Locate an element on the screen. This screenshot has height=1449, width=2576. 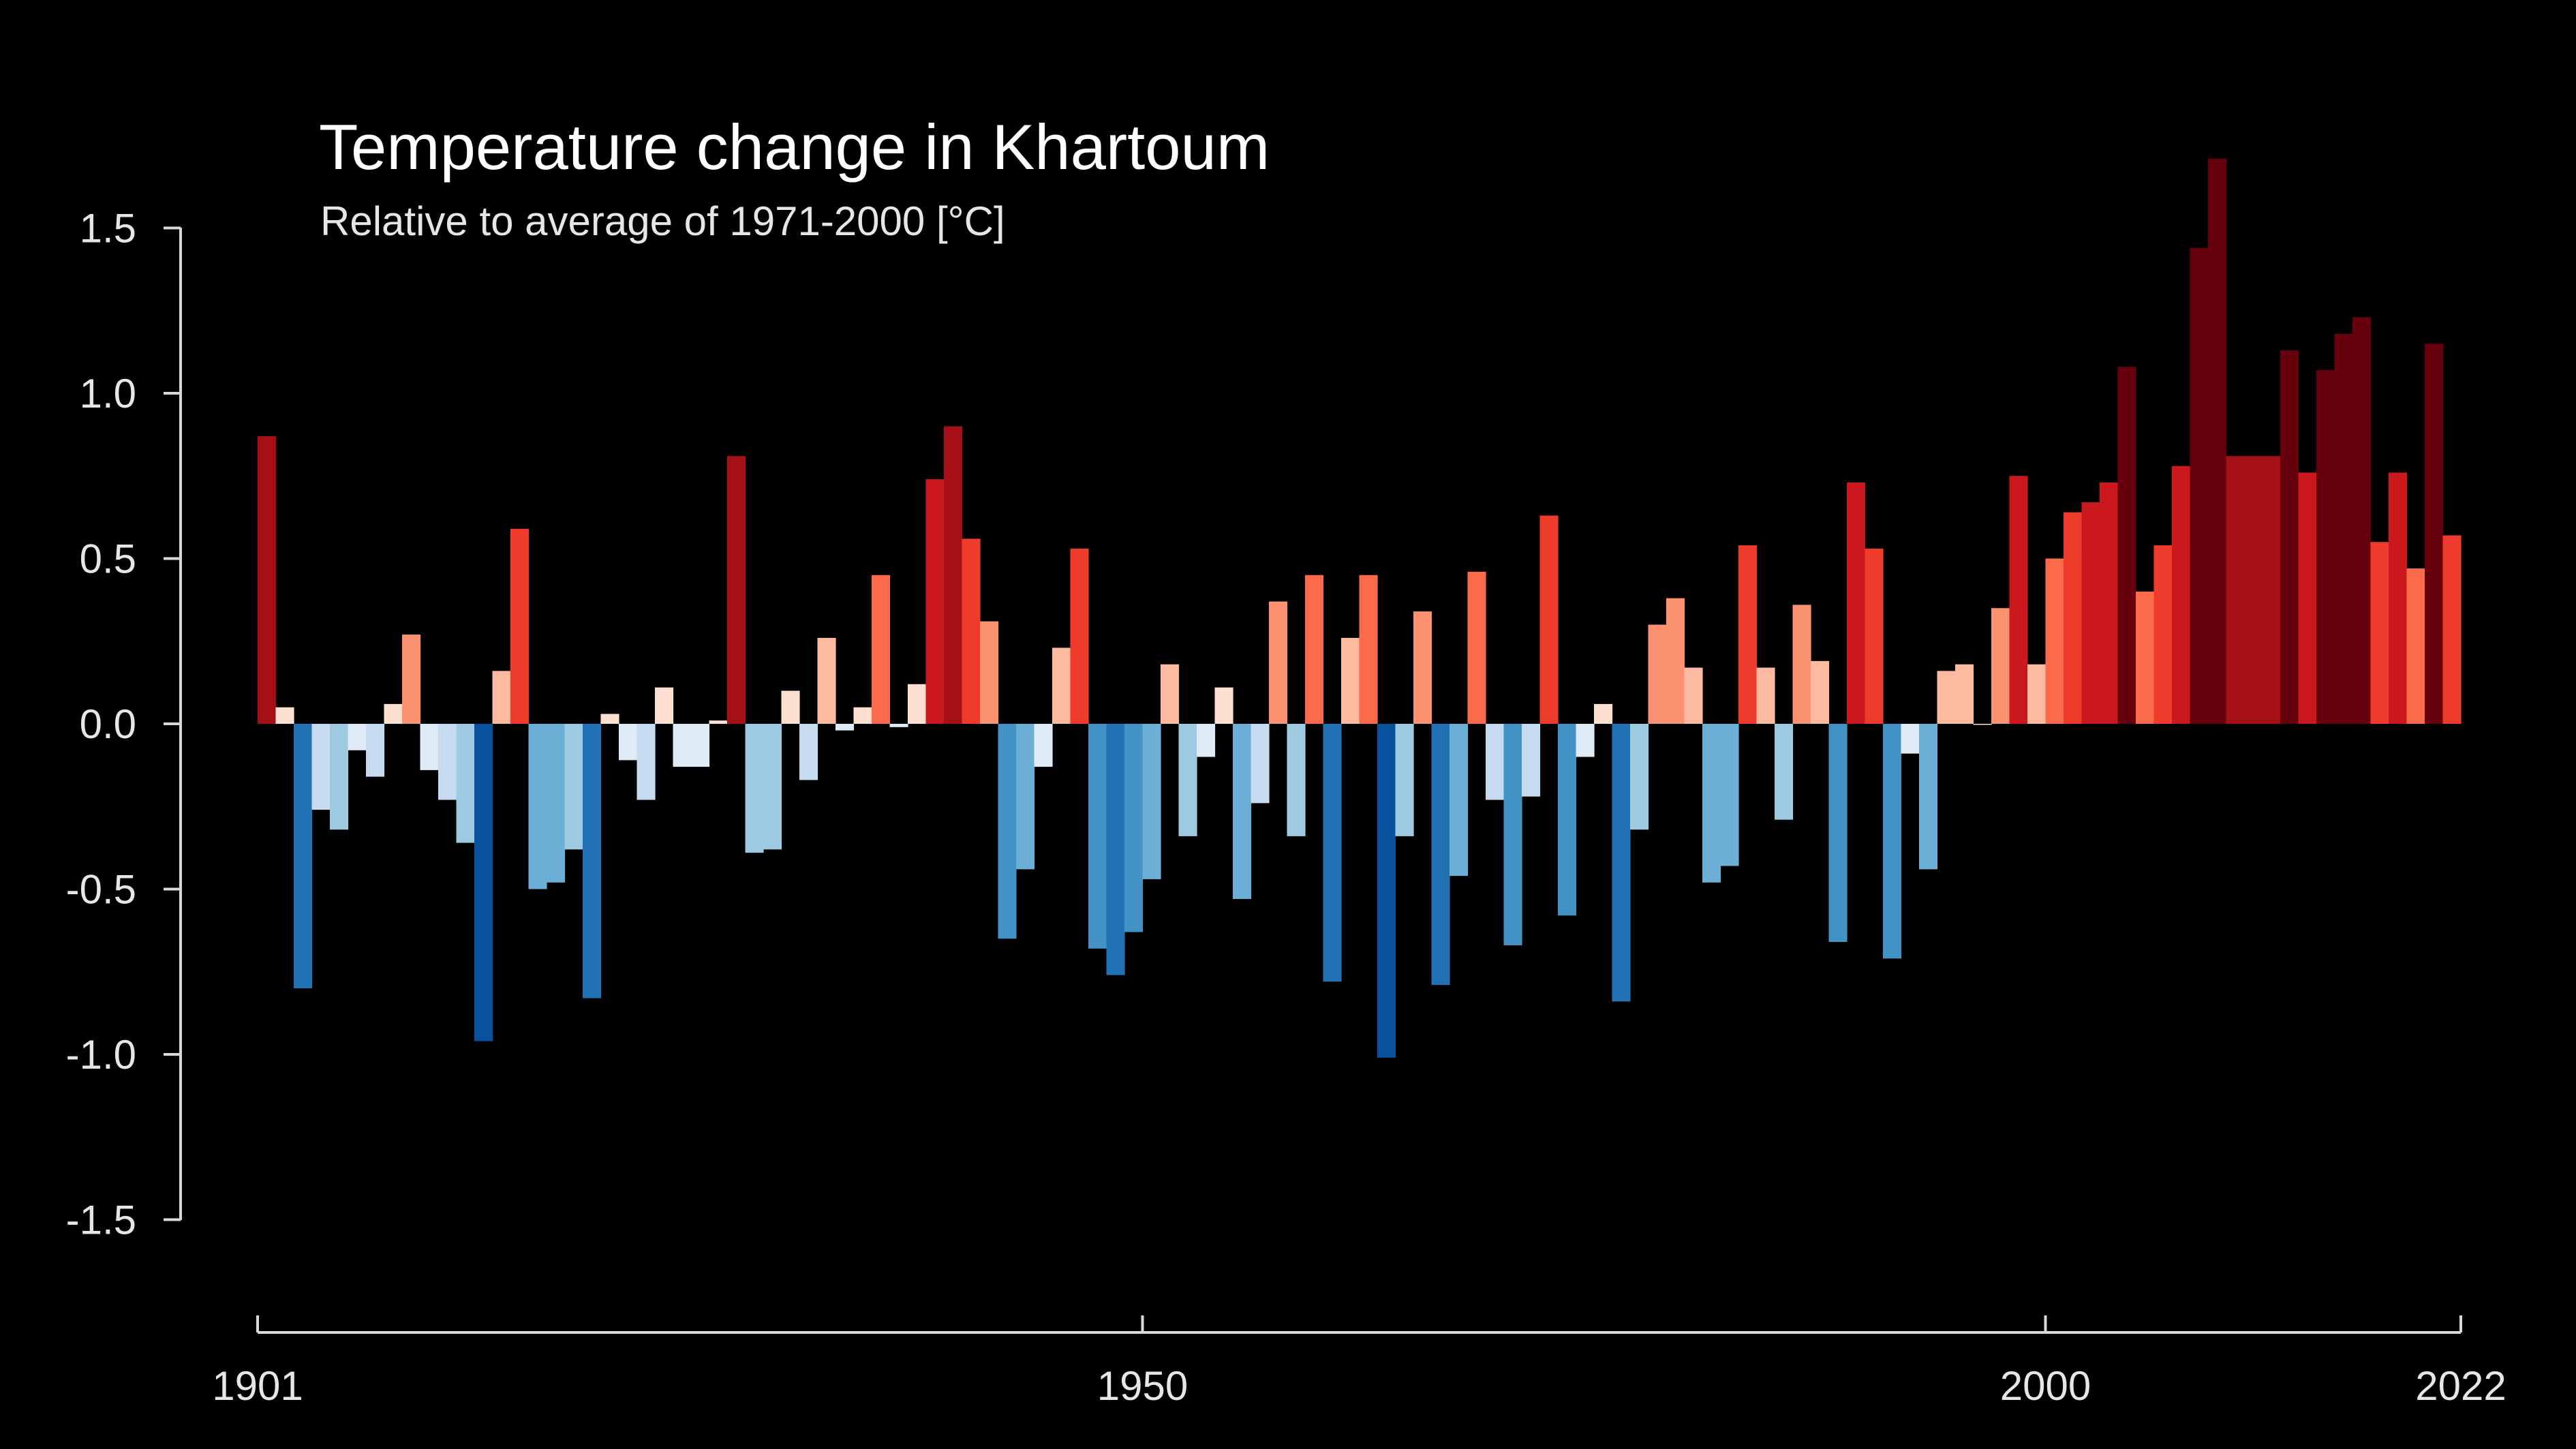
bar-1973 is located at coordinates (1567, 820).